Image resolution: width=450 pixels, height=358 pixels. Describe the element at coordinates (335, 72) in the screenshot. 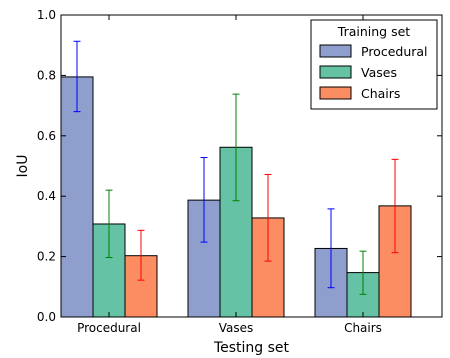

I see `legend-swatch-vases` at that location.